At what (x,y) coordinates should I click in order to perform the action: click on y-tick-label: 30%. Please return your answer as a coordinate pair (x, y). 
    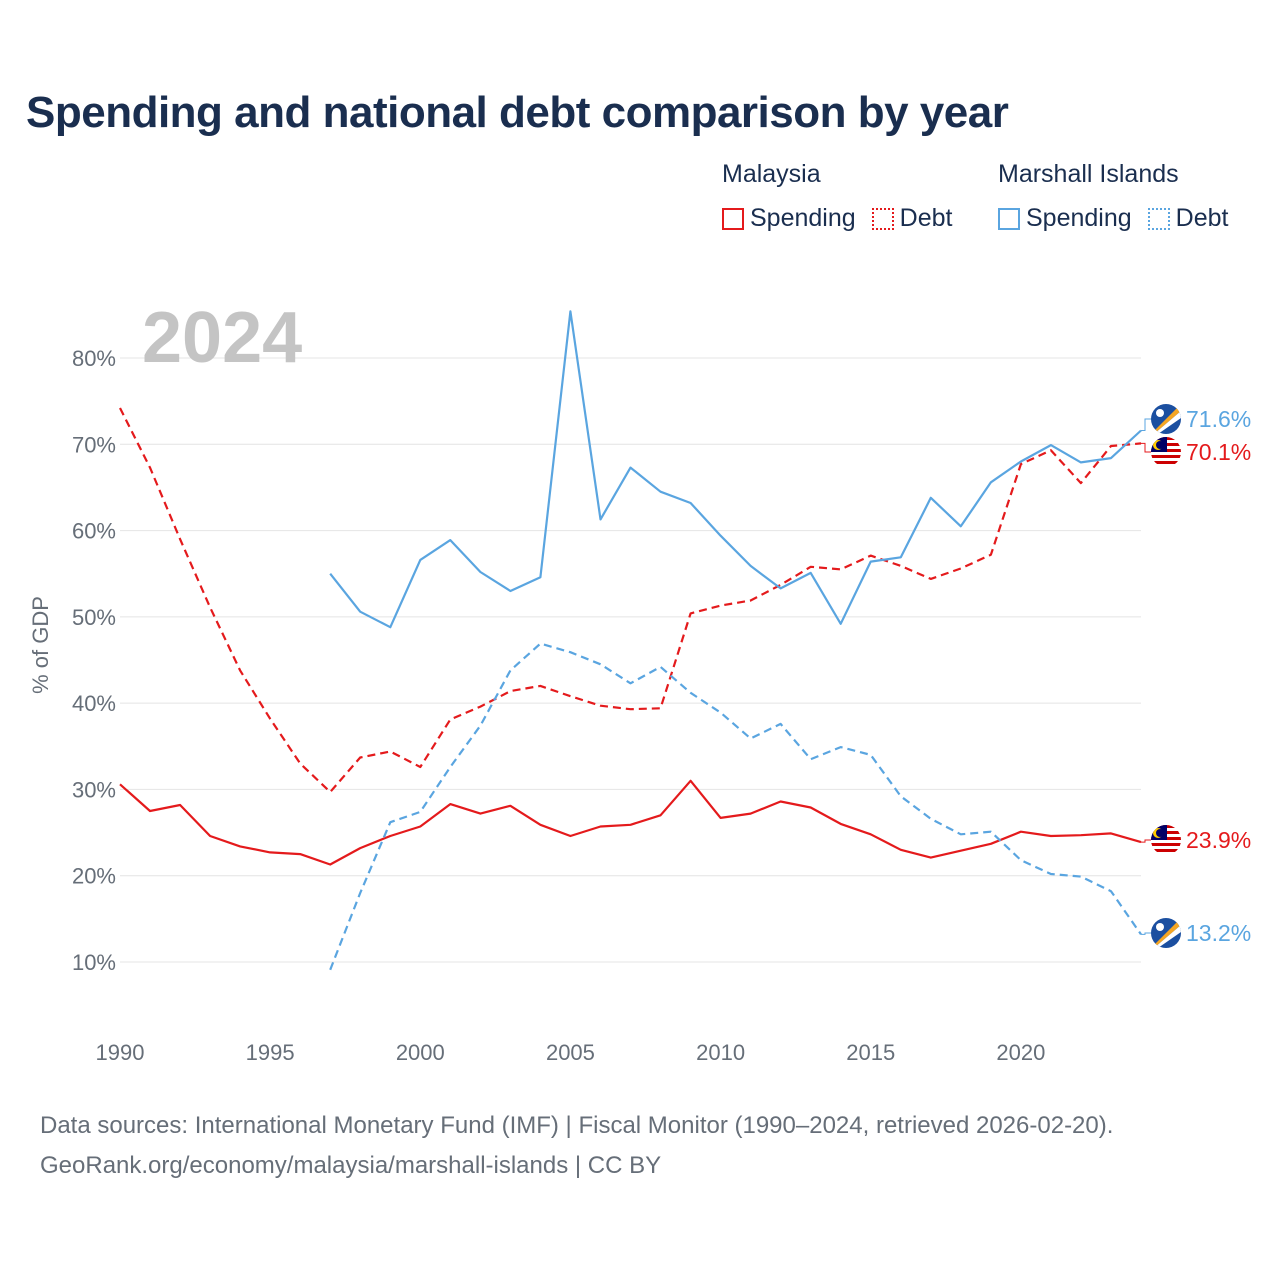
    Looking at the image, I should click on (94, 789).